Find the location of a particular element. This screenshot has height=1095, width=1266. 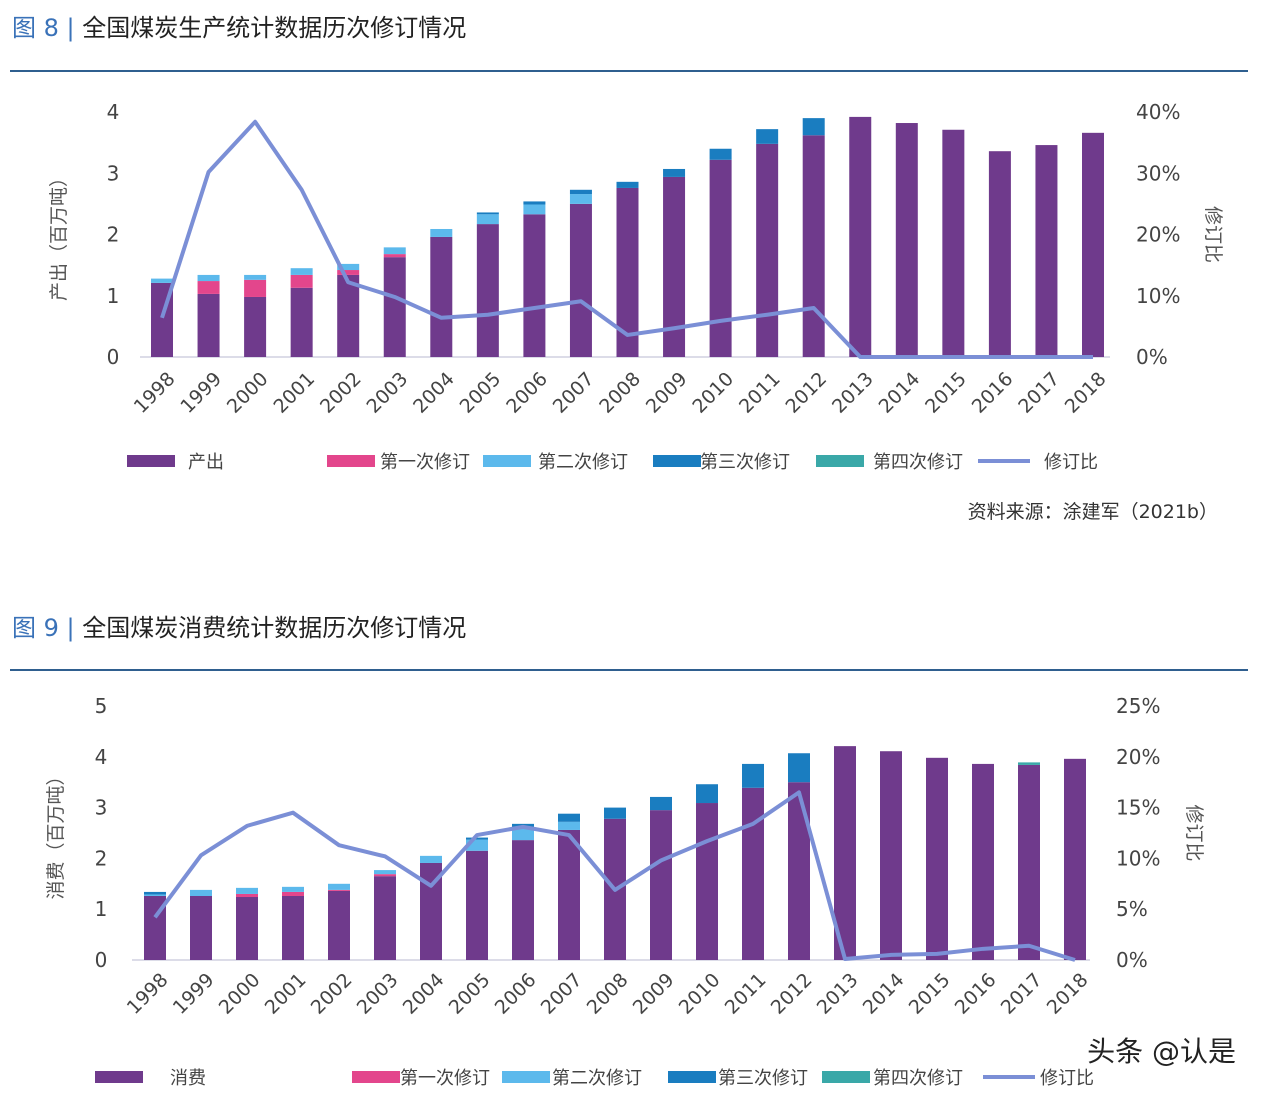

x-tick-label: 1998 is located at coordinates (155, 393).